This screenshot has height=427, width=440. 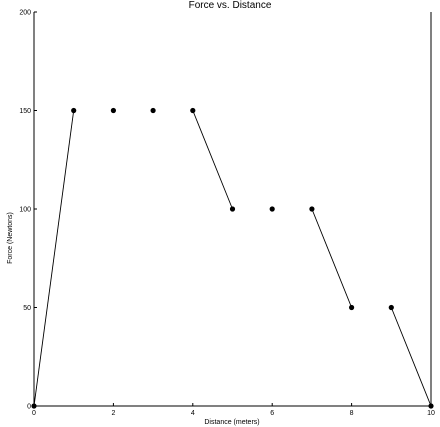 I want to click on x-tick-label: 2, so click(x=113, y=413).